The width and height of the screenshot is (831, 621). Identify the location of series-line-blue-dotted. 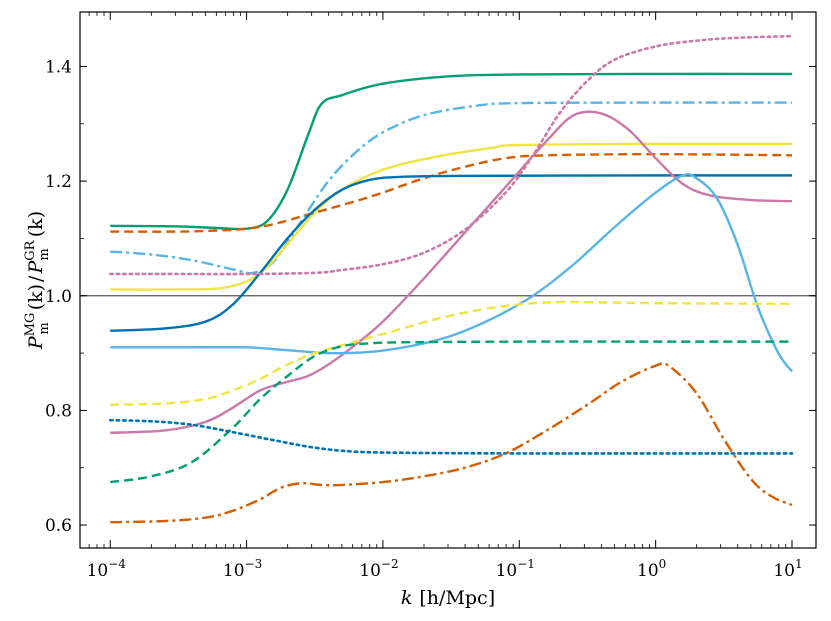
(451, 436).